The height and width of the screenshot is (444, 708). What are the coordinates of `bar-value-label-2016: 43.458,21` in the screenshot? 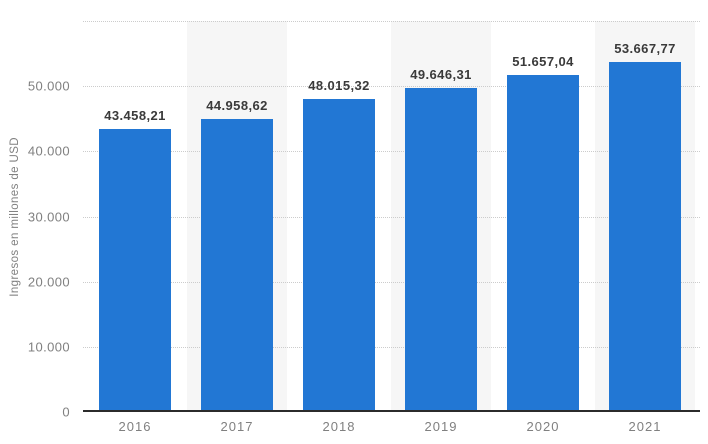 It's located at (135, 115).